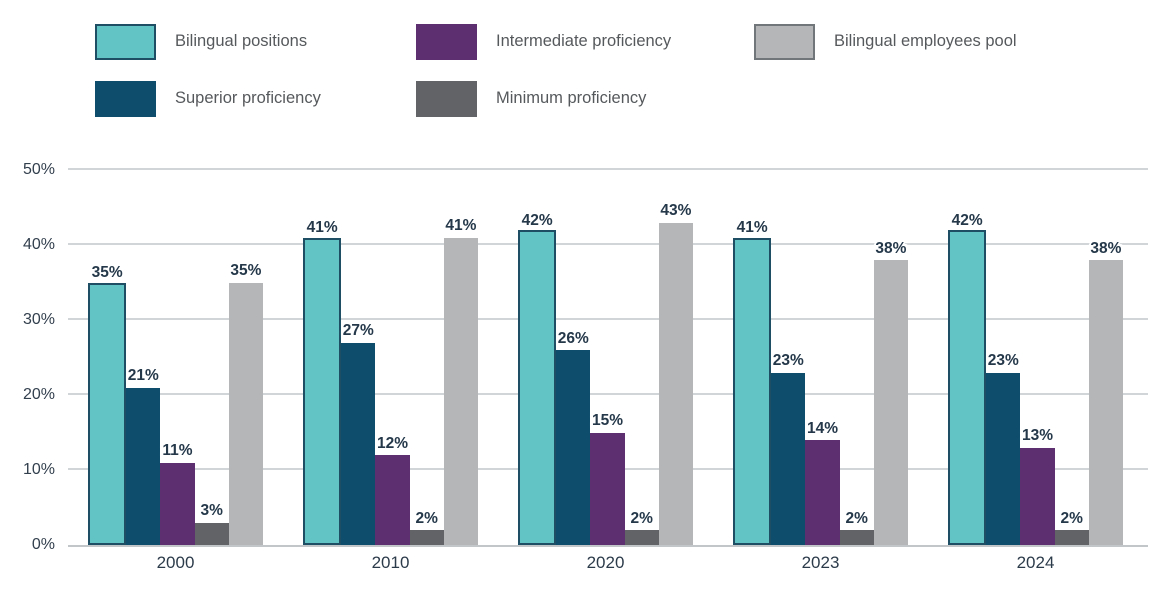  I want to click on bar-value-label: 21%, so click(143, 375).